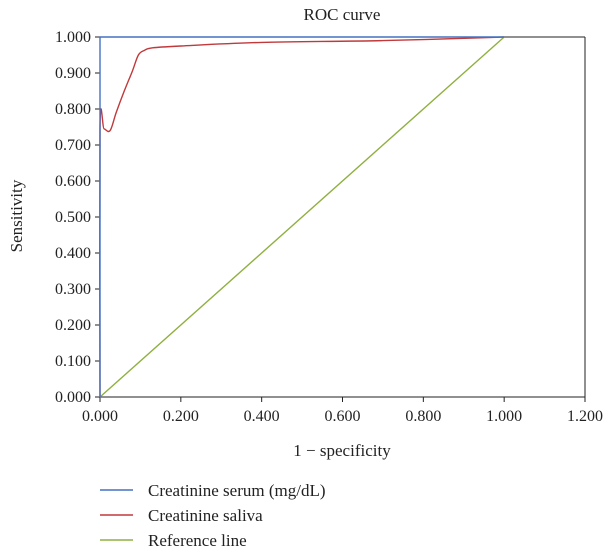 Image resolution: width=609 pixels, height=556 pixels. I want to click on y-tick-label: 0.000, so click(73, 397).